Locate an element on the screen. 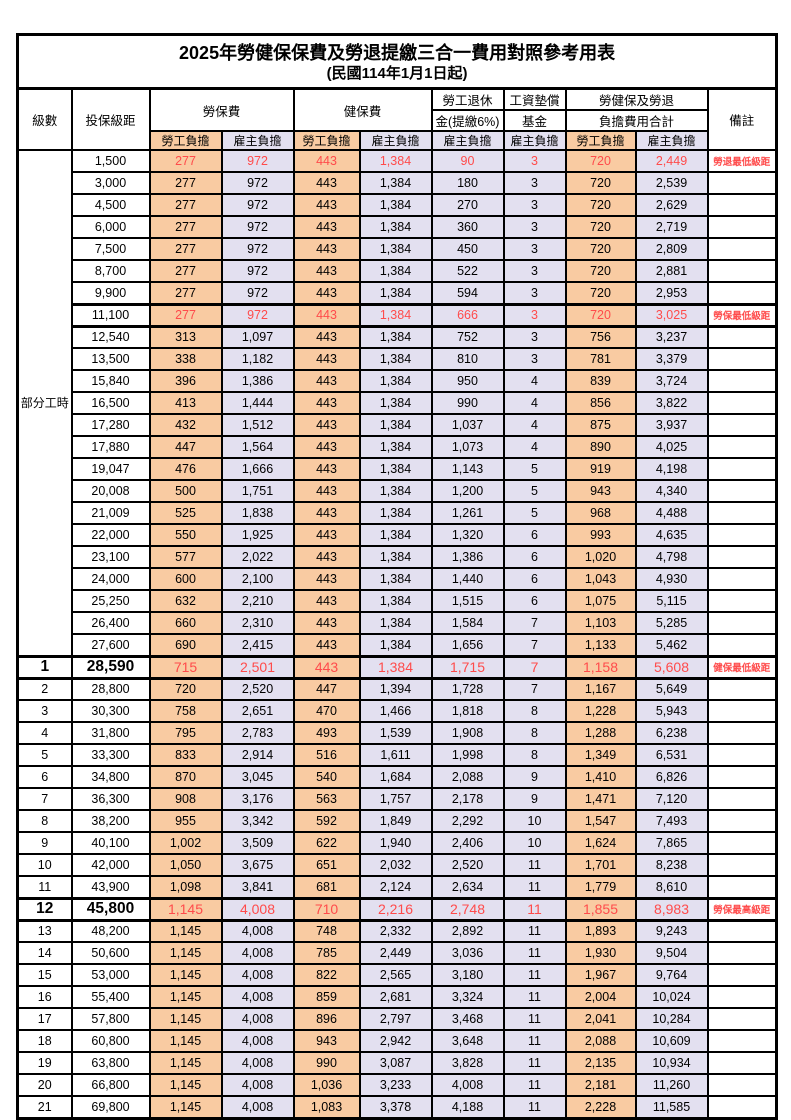 The height and width of the screenshot is (1120, 791). value-cell: 9,504 is located at coordinates (671, 953).